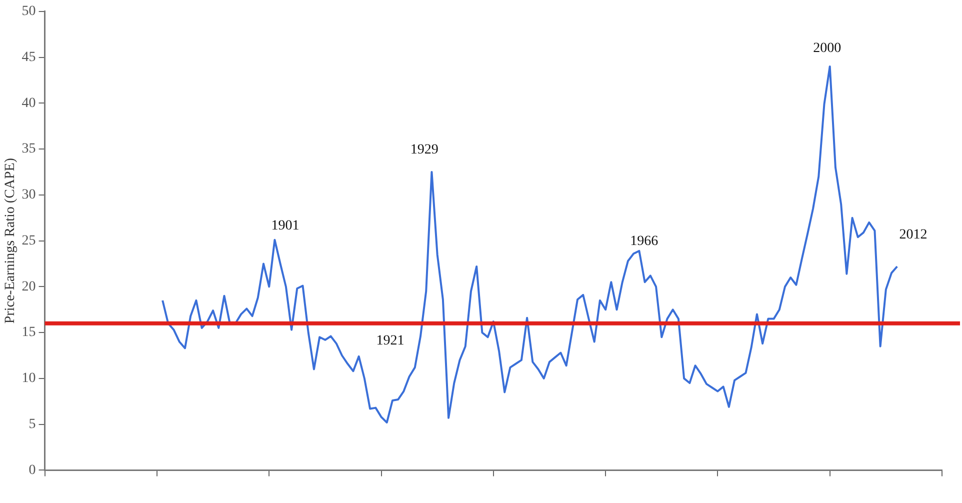 This screenshot has width=962, height=503. What do you see at coordinates (827, 48) in the screenshot?
I see `annotation: 2000` at bounding box center [827, 48].